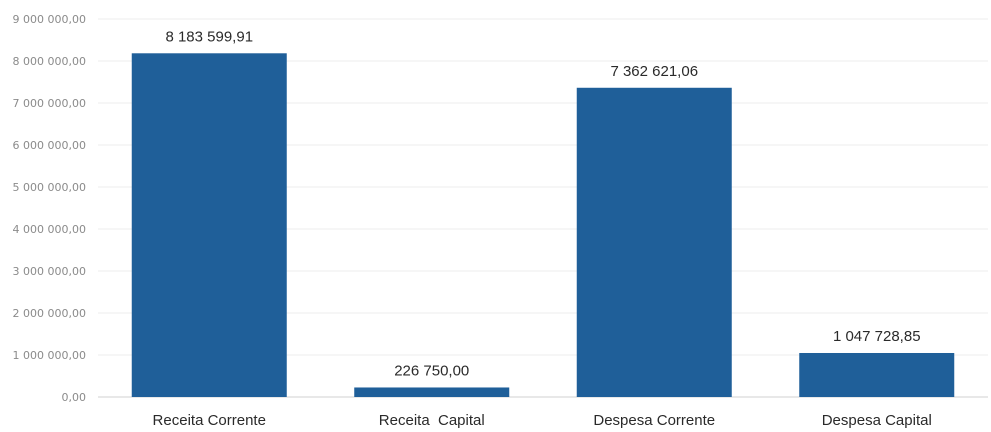 Image resolution: width=991 pixels, height=432 pixels. What do you see at coordinates (74, 397) in the screenshot?
I see `y-tick-label: 0,00` at bounding box center [74, 397].